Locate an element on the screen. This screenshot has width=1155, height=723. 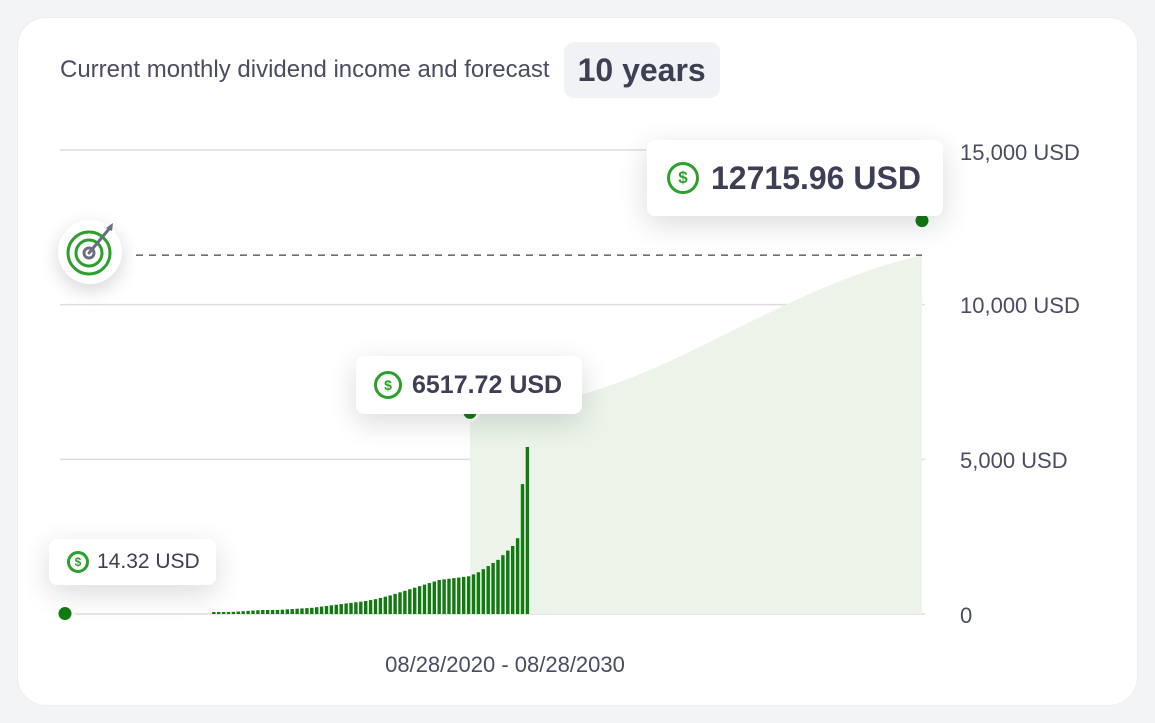
current-value-callout: $ 6517.72 USD is located at coordinates (469, 385).